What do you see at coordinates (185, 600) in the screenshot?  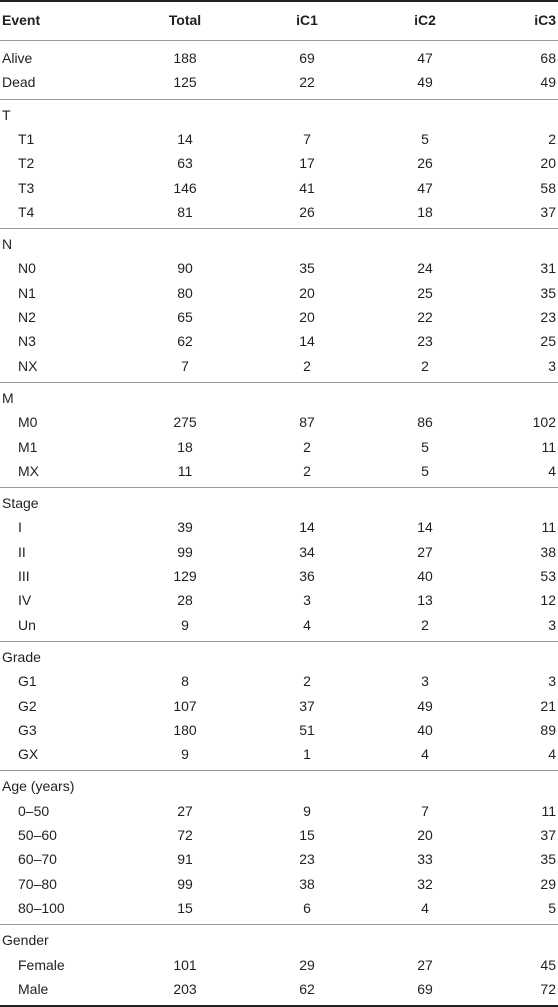 I see `table-cell: 28` at bounding box center [185, 600].